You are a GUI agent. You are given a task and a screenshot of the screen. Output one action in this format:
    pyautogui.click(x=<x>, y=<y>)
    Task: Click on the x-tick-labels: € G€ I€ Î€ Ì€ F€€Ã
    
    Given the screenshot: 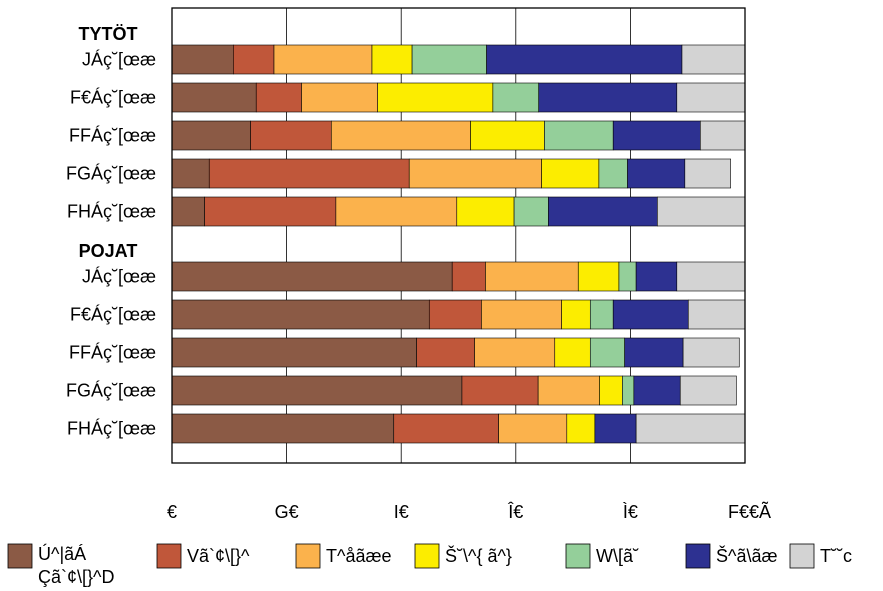 What is the action you would take?
    pyautogui.click(x=469, y=511)
    